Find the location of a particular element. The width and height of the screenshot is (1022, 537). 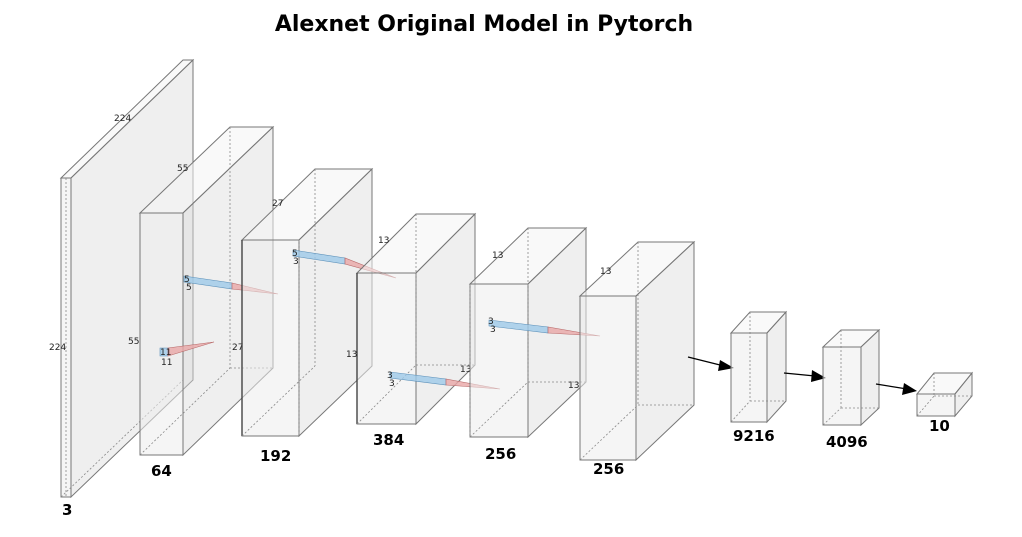

conv3-height-label: 13 is located at coordinates (351, 355).